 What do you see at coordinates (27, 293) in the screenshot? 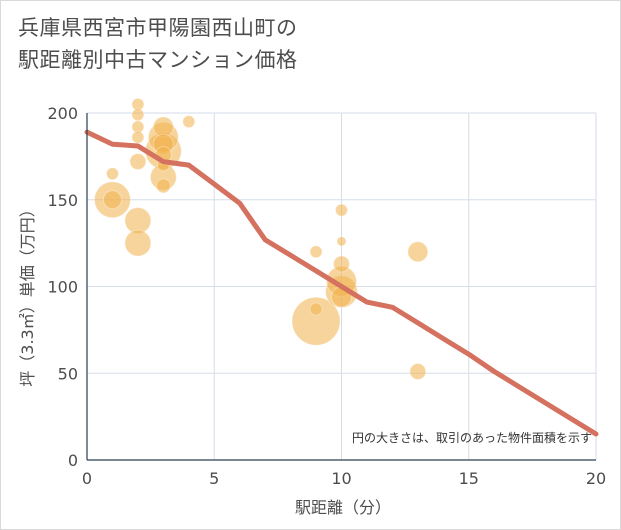
I see `y-axis-title: 坪（3.3㎡）単価（万円）` at bounding box center [27, 293].